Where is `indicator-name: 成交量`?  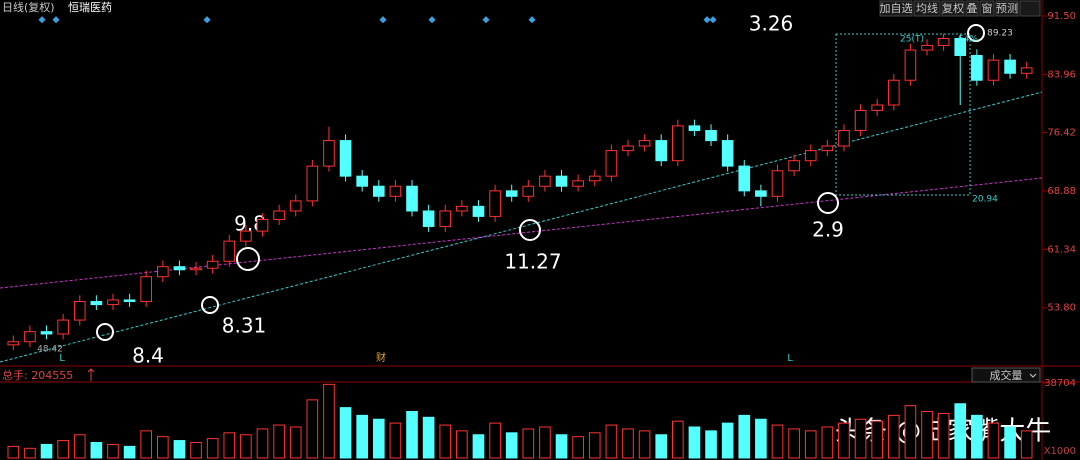
indicator-name: 成交量 is located at coordinates (1006, 375).